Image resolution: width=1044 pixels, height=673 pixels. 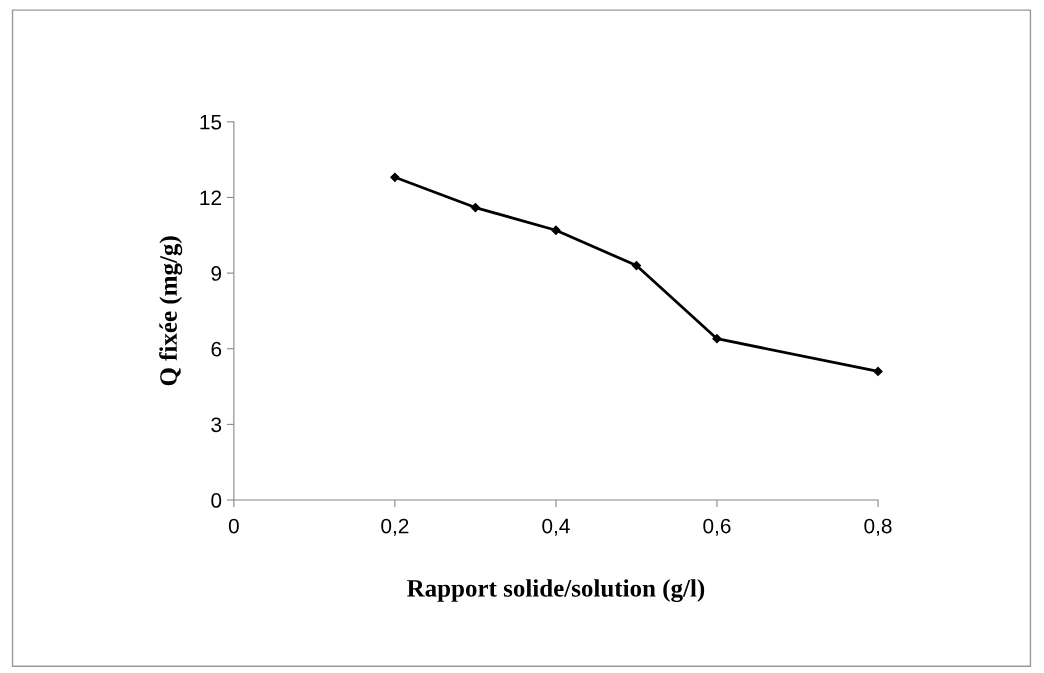 I want to click on y-tick-label: 9, so click(x=216, y=273).